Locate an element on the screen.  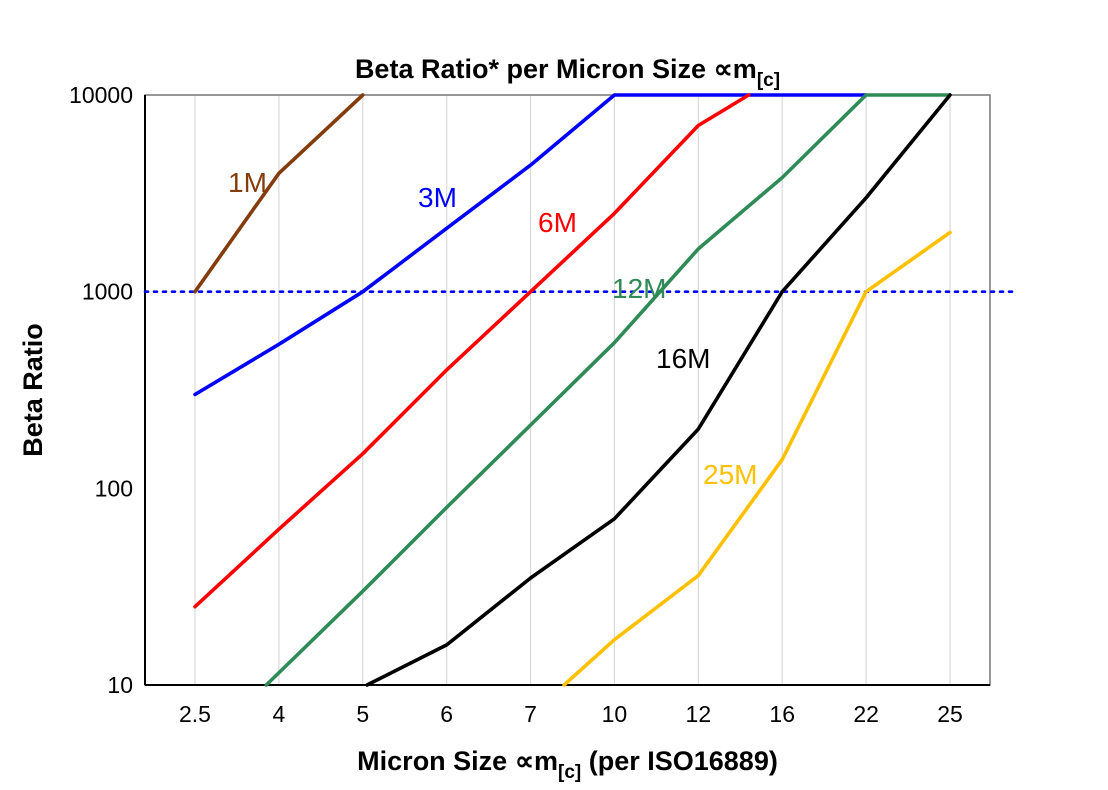
series-label-16M: 16M is located at coordinates (683, 358).